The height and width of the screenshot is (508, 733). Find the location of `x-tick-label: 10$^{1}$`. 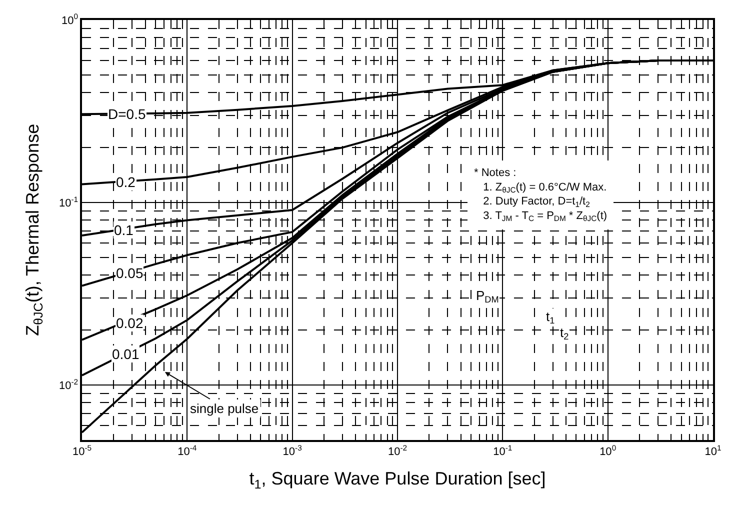

x-tick-label: 10$^{1}$ is located at coordinates (713, 450).